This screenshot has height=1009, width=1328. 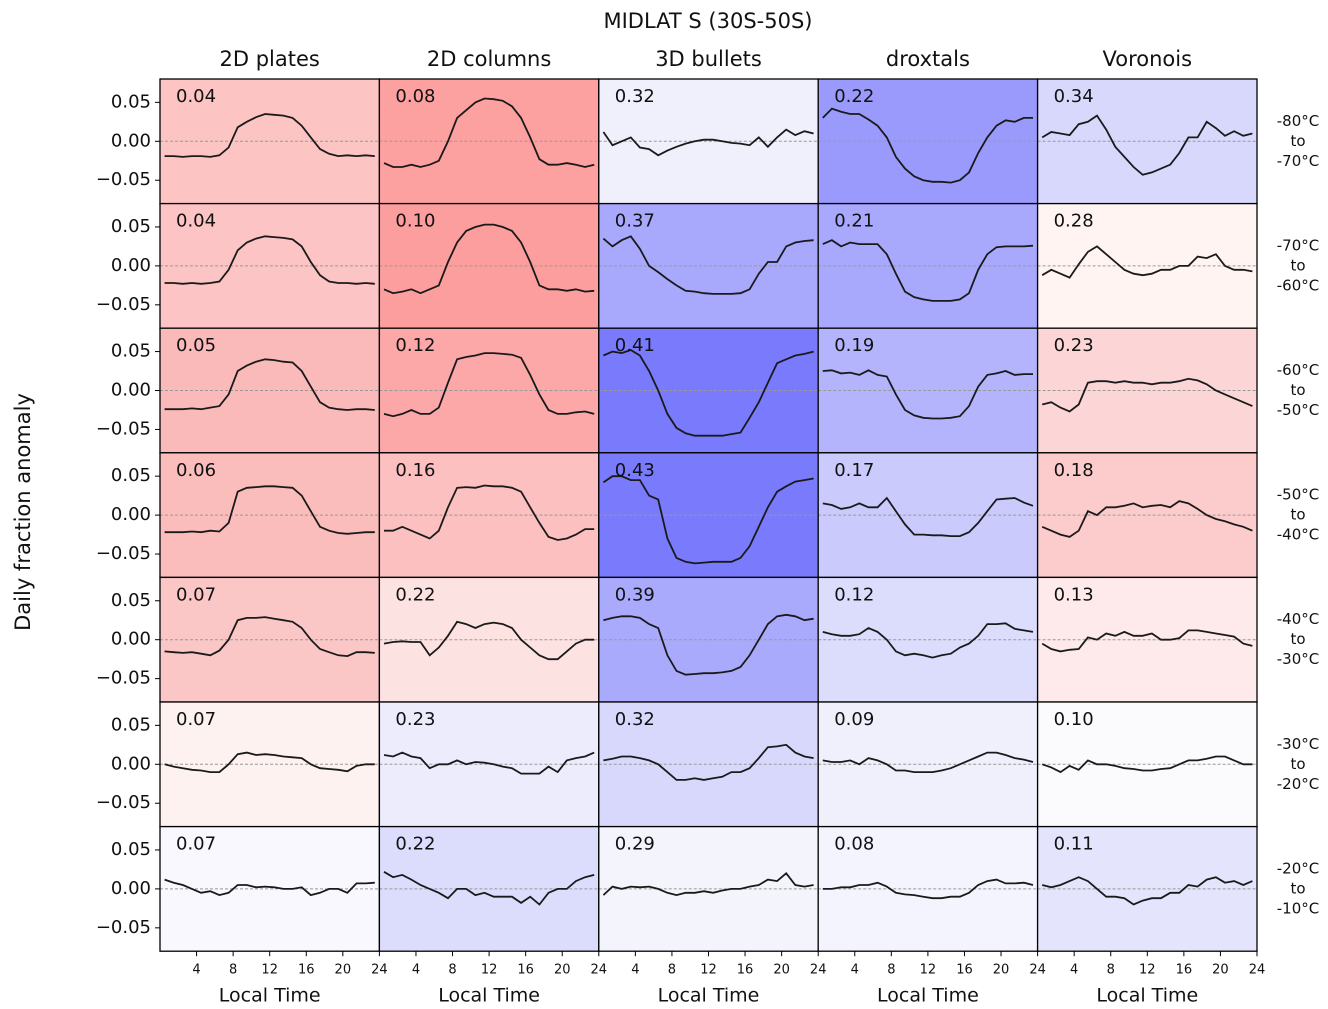 I want to click on panel-annotation: 0.11, so click(x=1074, y=844).